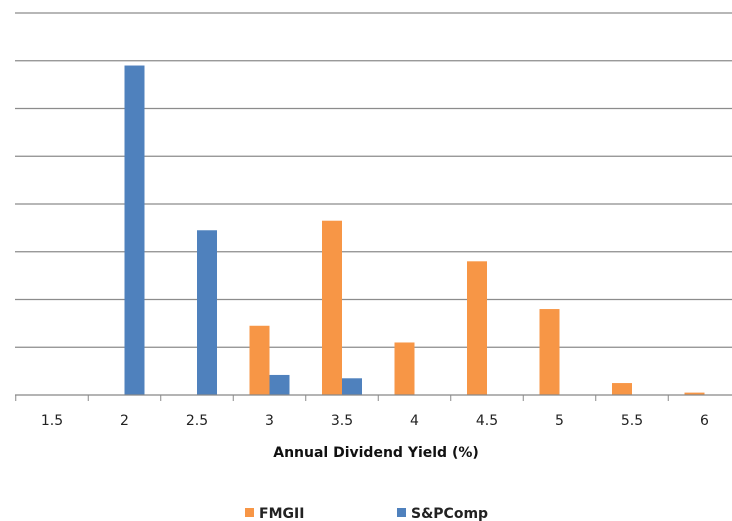 The image size is (732, 521). Describe the element at coordinates (632, 421) in the screenshot. I see `x-tick-label: 5.5` at that location.